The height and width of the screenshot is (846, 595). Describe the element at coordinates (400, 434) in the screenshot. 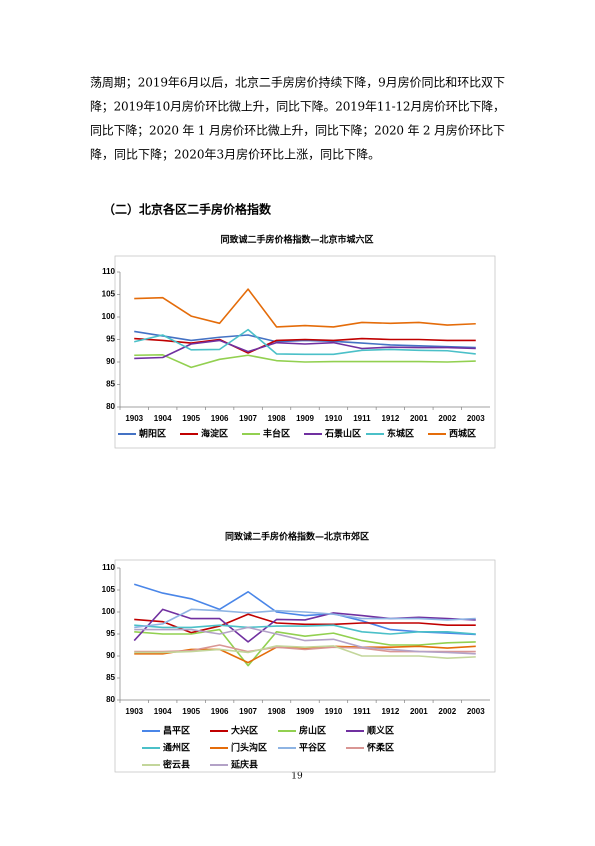

I see `legend-label: 东城区` at that location.